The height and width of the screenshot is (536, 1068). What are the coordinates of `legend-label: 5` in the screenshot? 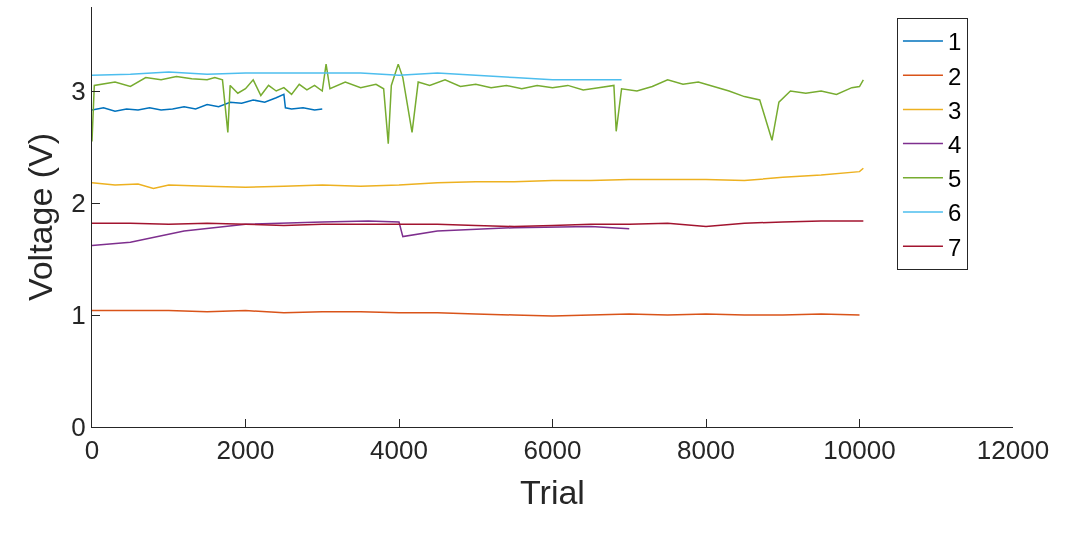 It's located at (954, 179).